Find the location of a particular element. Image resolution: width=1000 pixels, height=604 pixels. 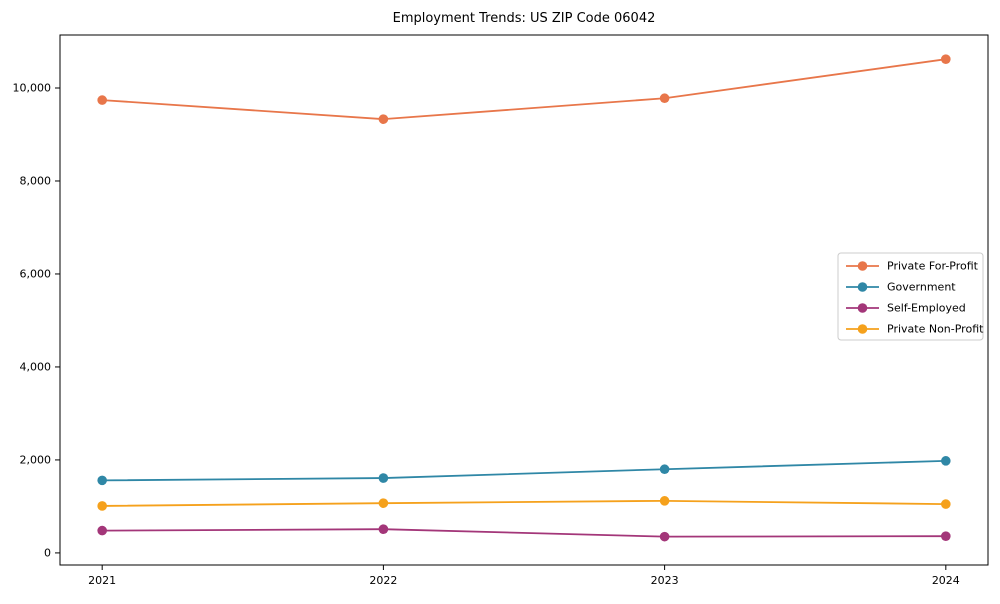

y-tick-label: 4,000 is located at coordinates (36, 366).